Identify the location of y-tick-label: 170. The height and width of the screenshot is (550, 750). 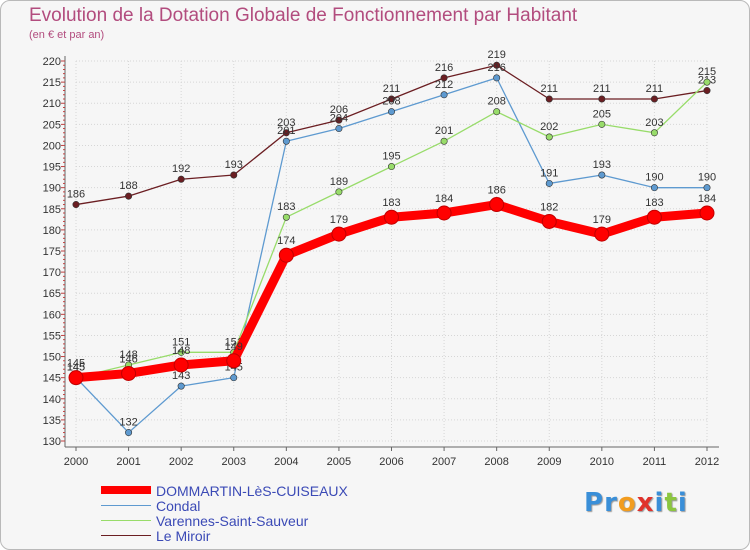
(52, 273).